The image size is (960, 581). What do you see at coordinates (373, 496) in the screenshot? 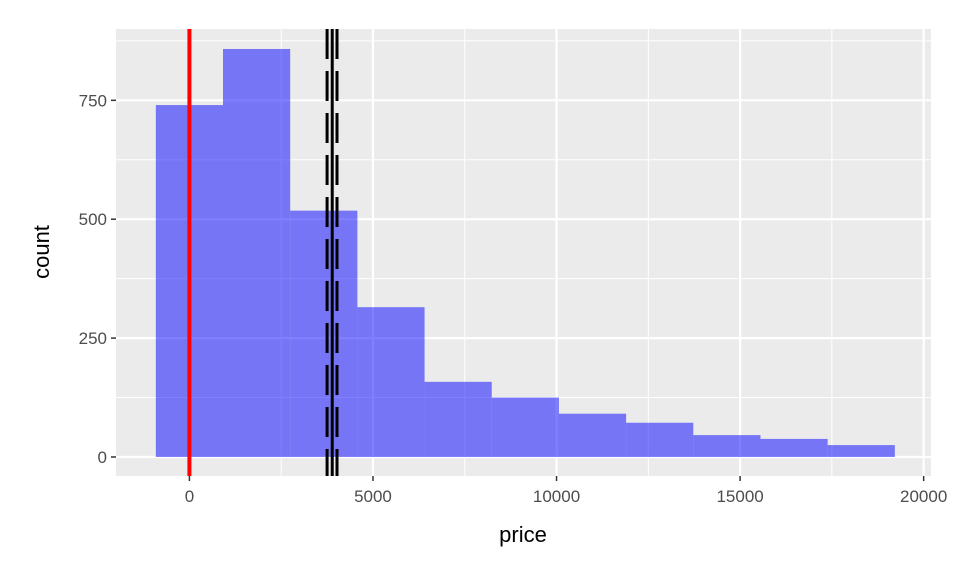
I see `x-tick-label: 5000` at bounding box center [373, 496].